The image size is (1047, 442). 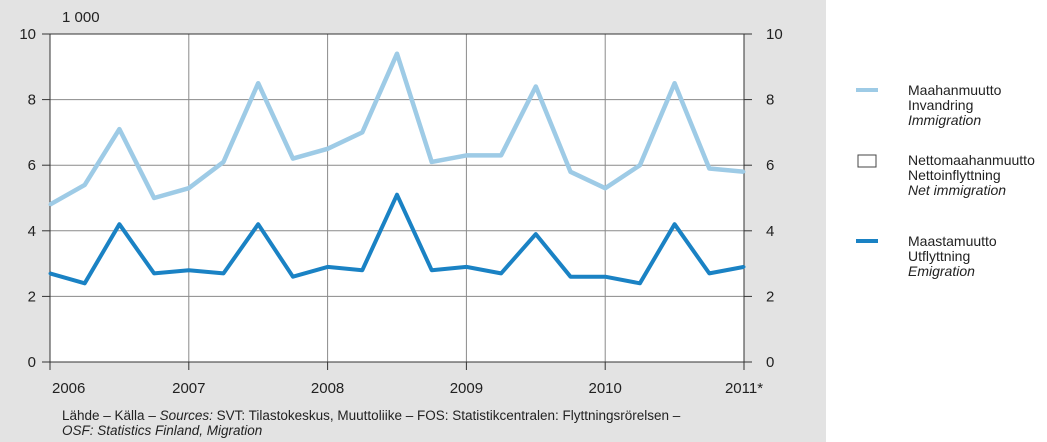 What do you see at coordinates (446, 415) in the screenshot?
I see `source-rest: SVT: Tilastokeskus, Muuttoliike – FOS` at bounding box center [446, 415].